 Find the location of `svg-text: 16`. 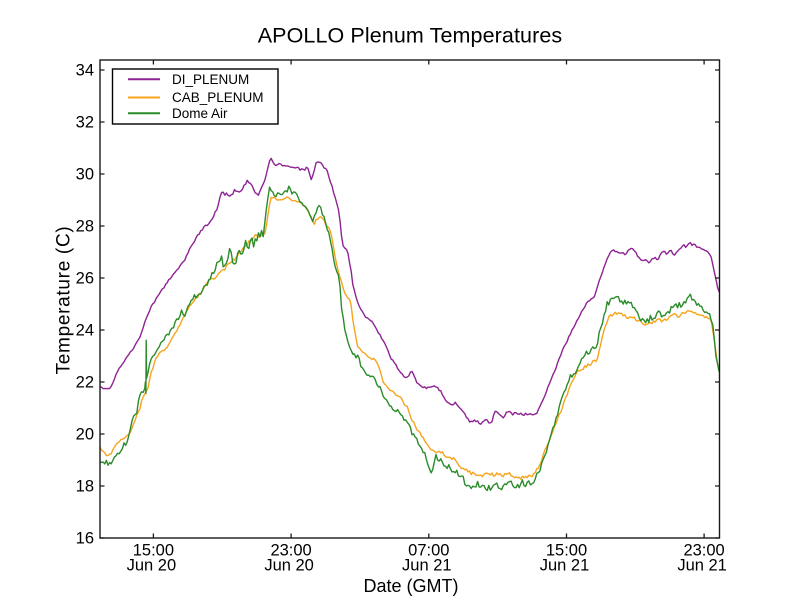

svg-text: 16 is located at coordinates (85, 539).